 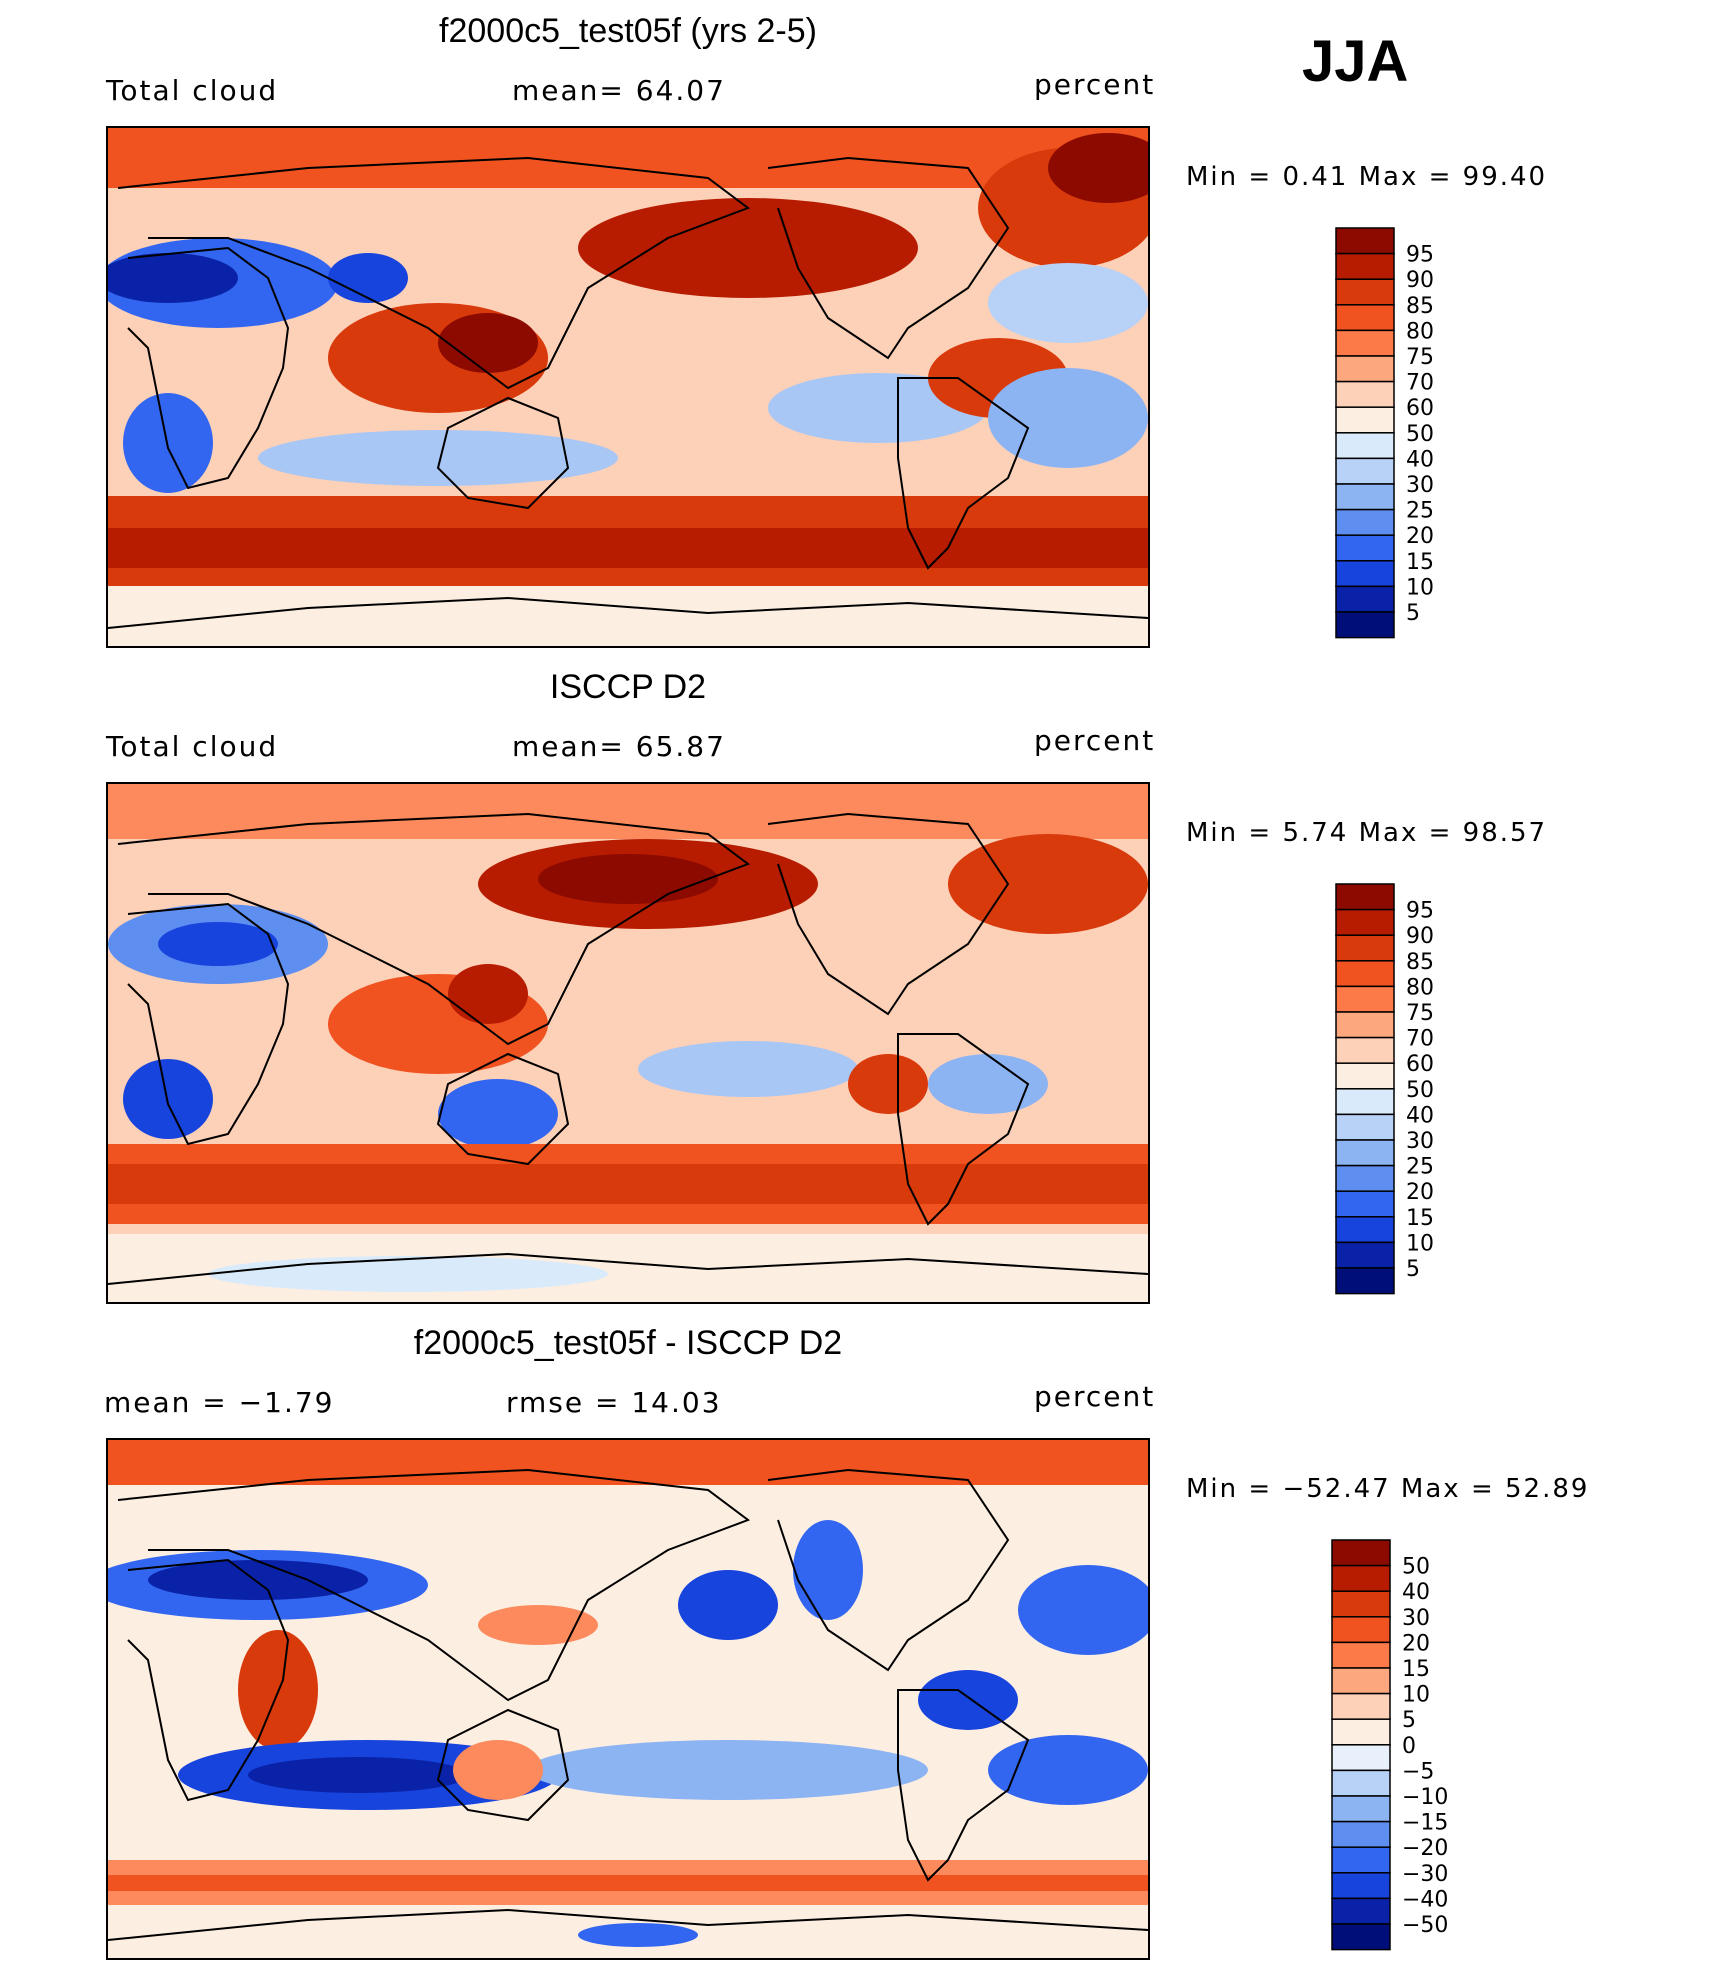 What do you see at coordinates (638, 1935) in the screenshot?
I see `field-antarctic-neg` at bounding box center [638, 1935].